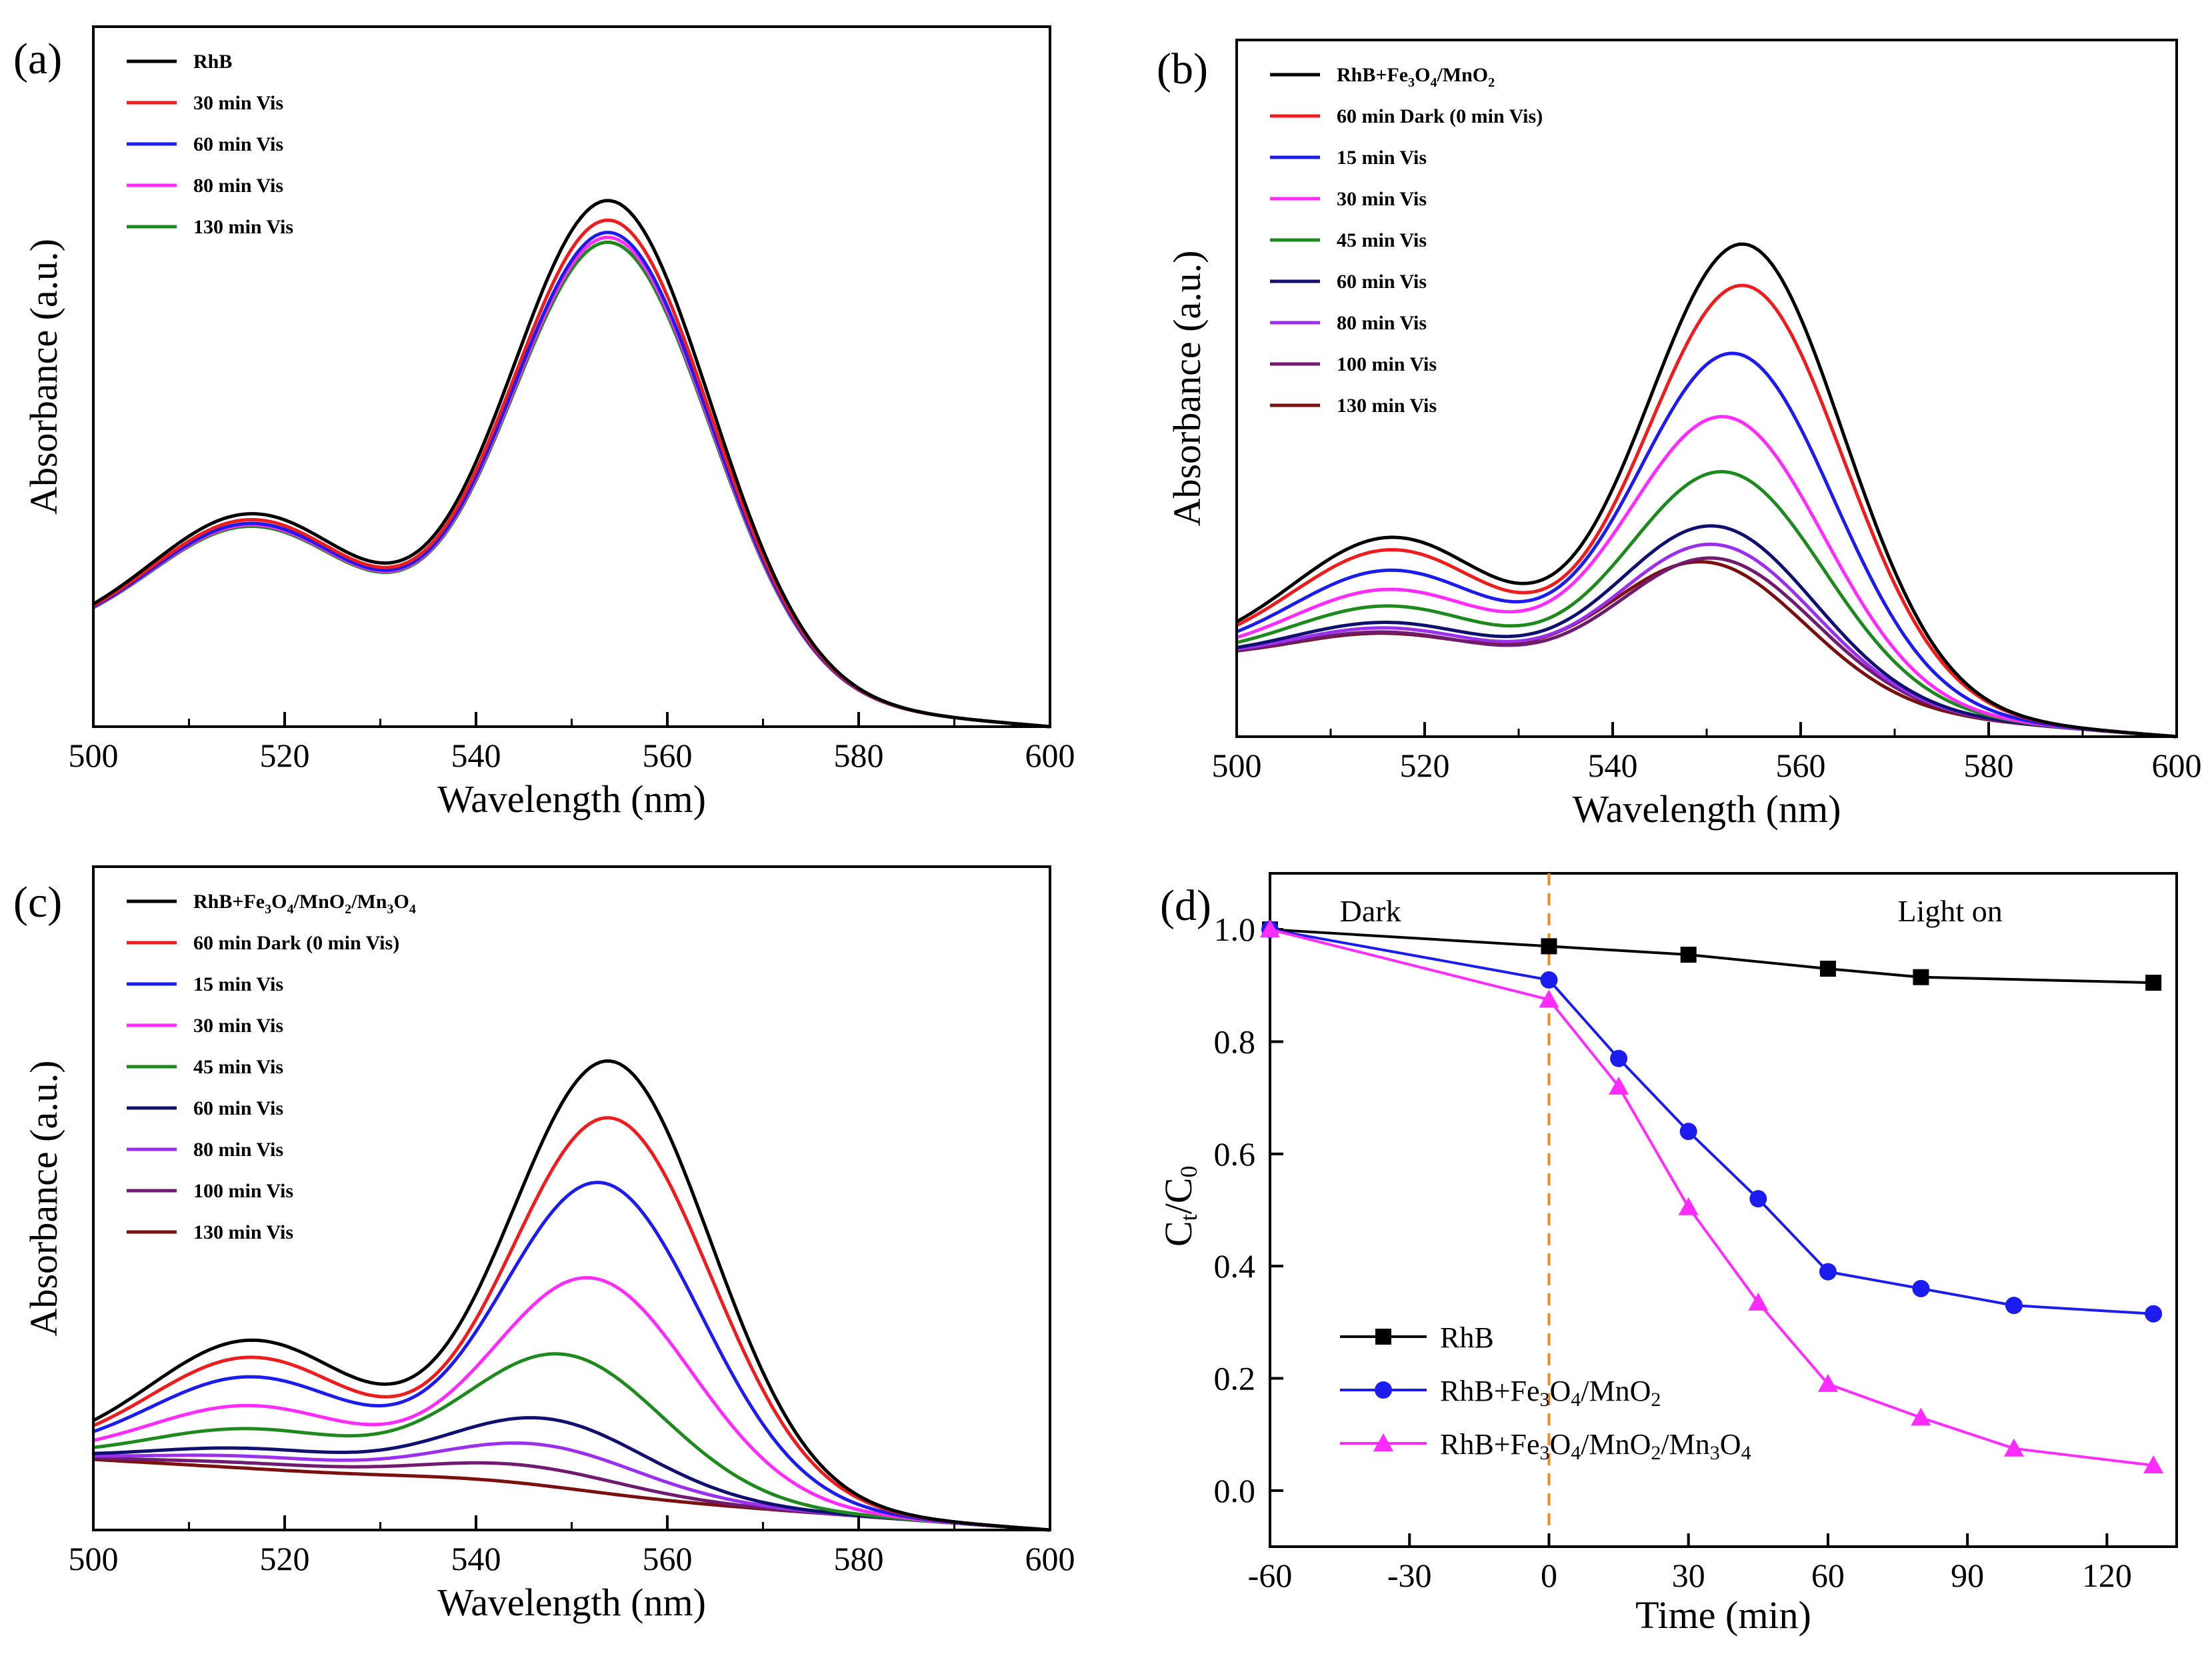 The width and height of the screenshot is (2212, 1678). Describe the element at coordinates (304, 904) in the screenshot. I see `legend-label-1: RhB+Fe3O4/MnO2/Mn3O4` at that location.